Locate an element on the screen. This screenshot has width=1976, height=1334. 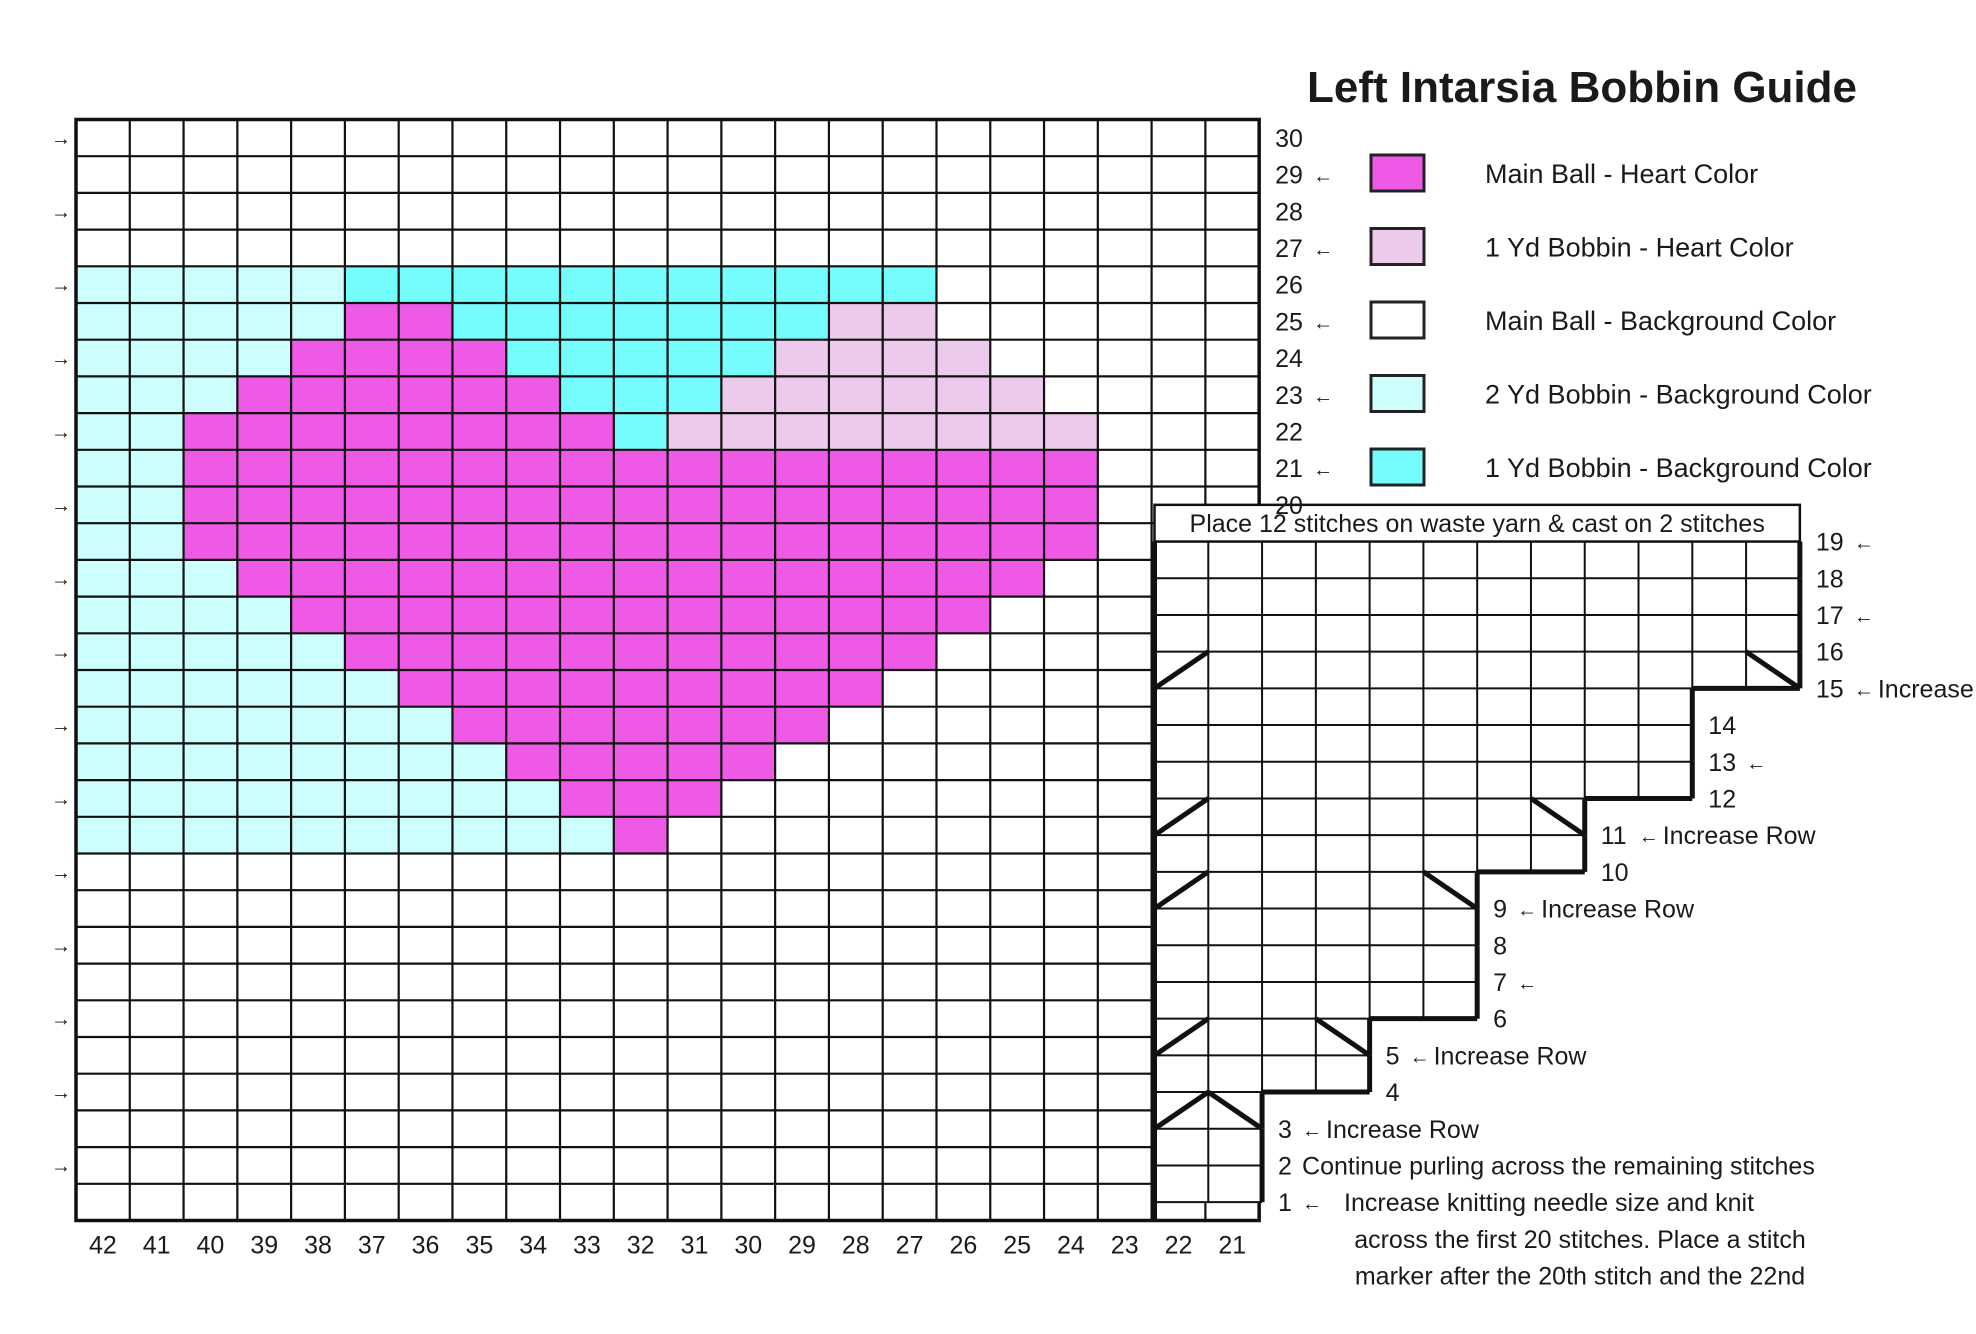
row-number: 17 is located at coordinates (1830, 616).